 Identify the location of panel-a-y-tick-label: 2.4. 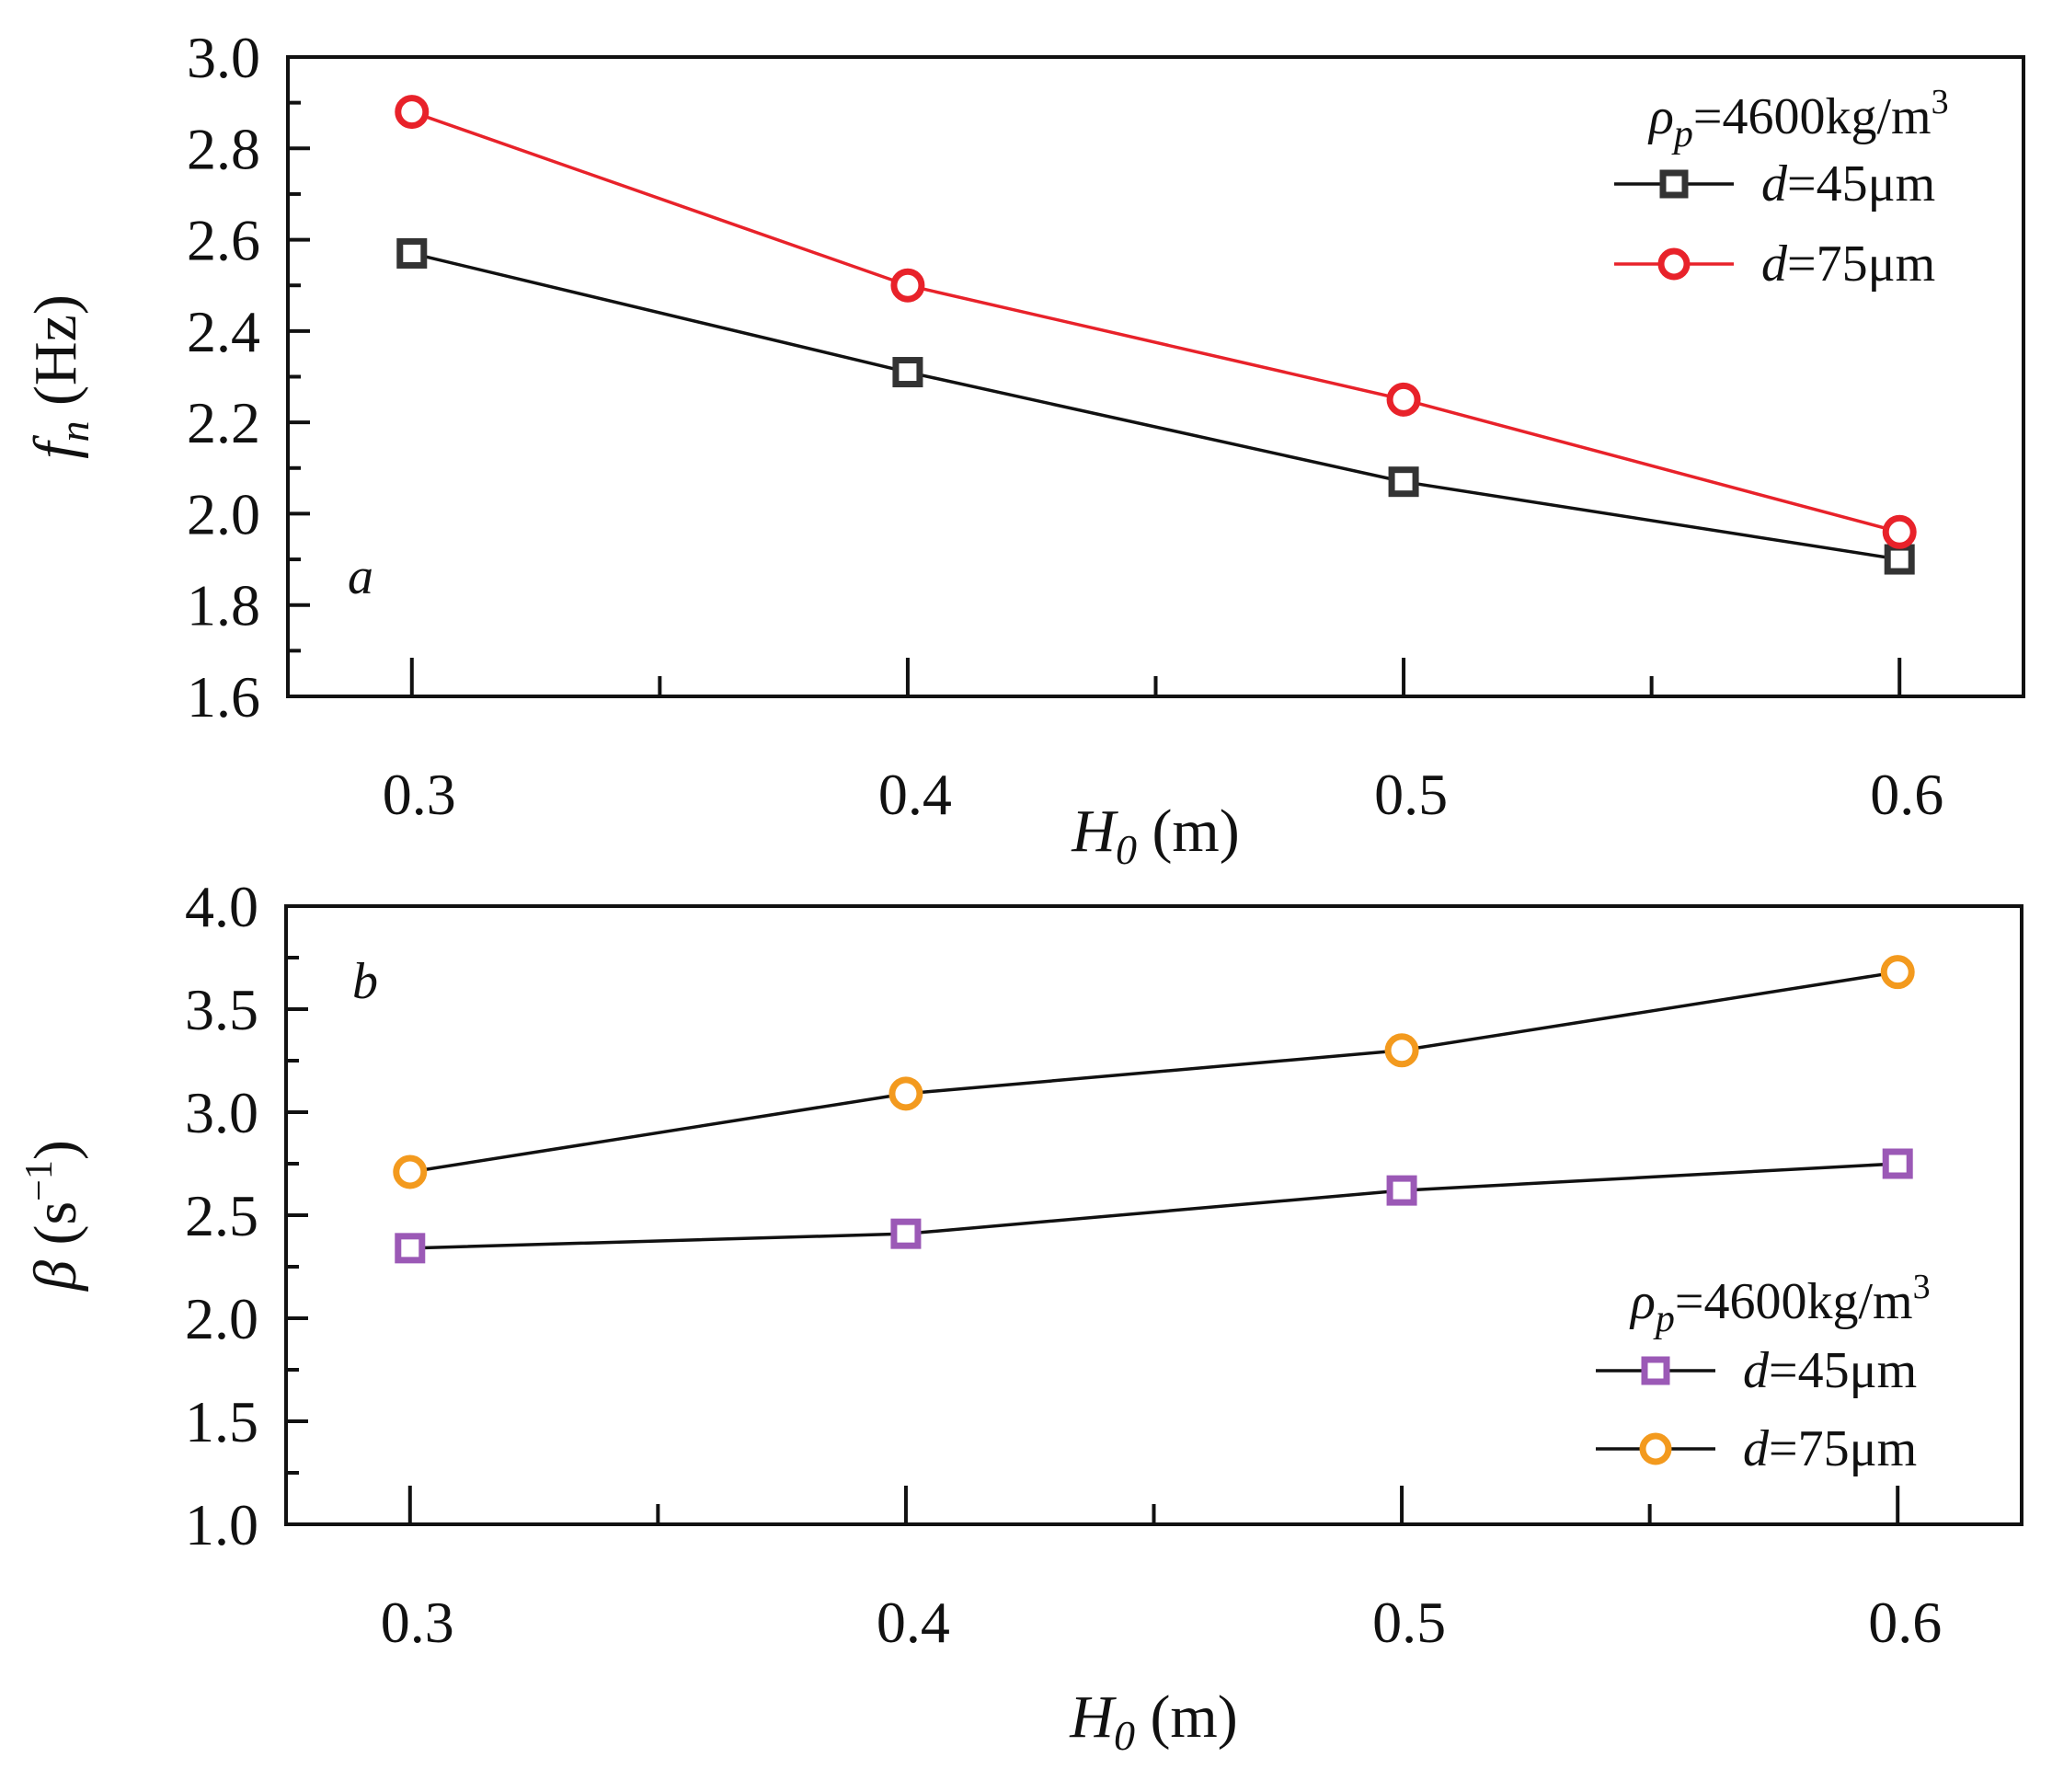
(223, 331).